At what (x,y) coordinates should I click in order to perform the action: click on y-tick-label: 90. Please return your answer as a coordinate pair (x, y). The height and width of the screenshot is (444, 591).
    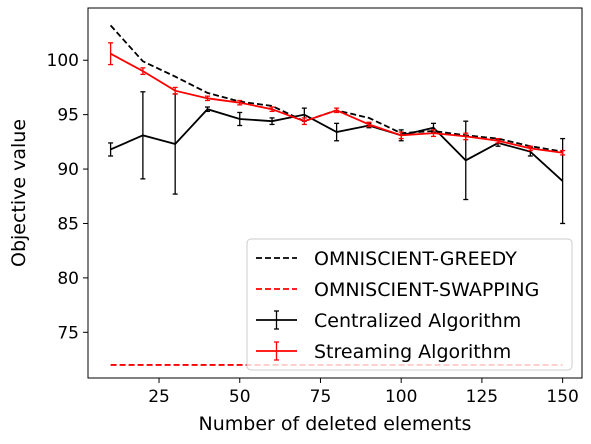
    Looking at the image, I should click on (68, 170).